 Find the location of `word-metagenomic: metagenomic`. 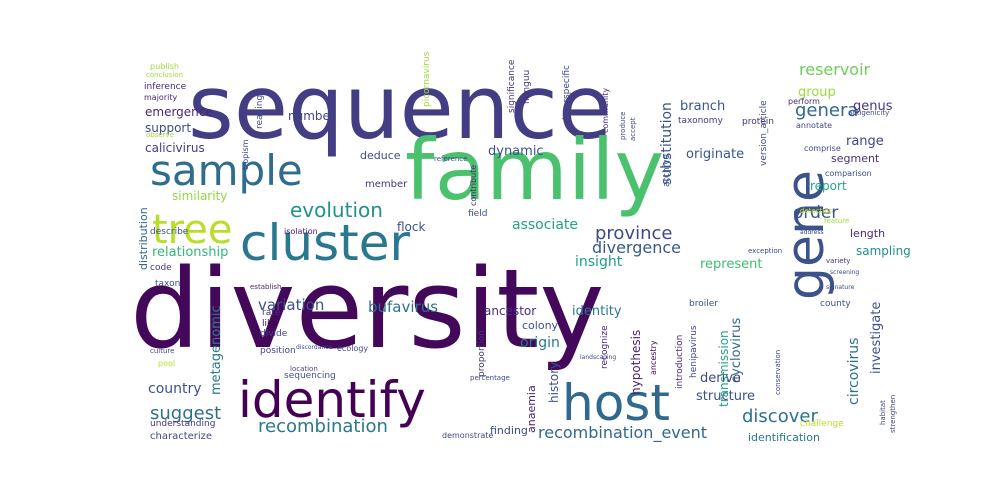

word-metagenomic: metagenomic is located at coordinates (216, 349).